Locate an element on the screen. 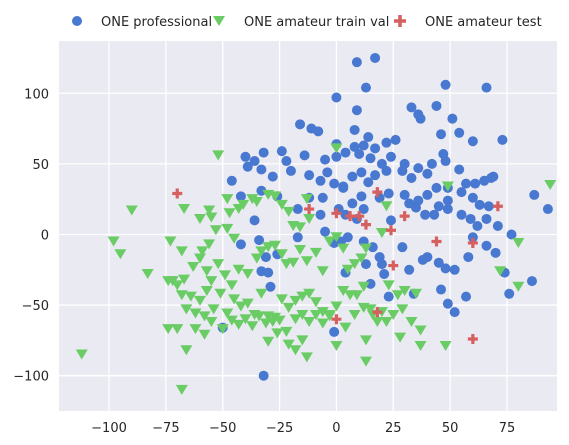 This screenshot has height=445, width=569. y-axis-ticks: −100 −50 0 50 100 is located at coordinates (31, 235).